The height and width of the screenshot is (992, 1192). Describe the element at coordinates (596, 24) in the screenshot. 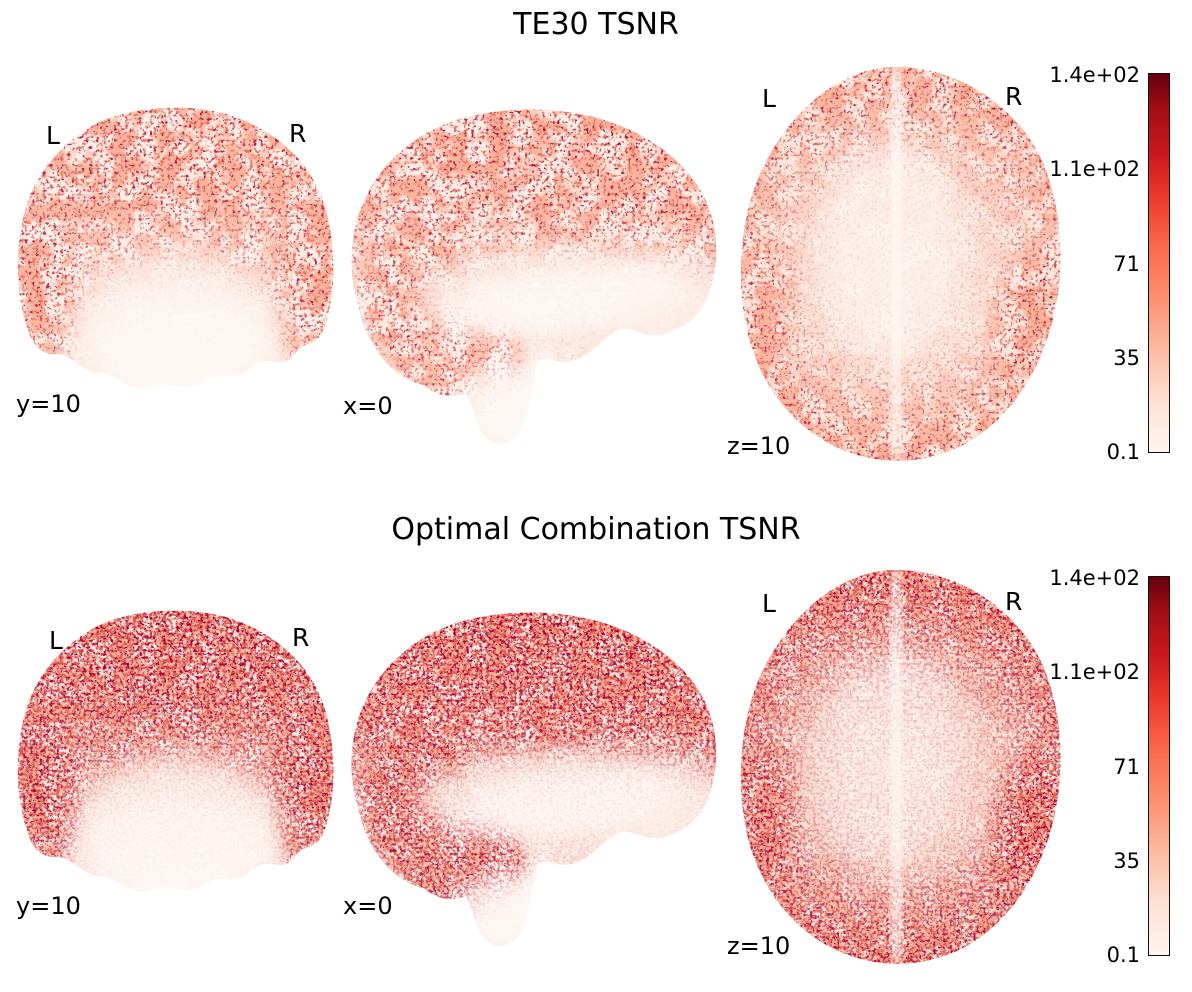

I see `panel-title-te30: TE30 TSNR` at that location.